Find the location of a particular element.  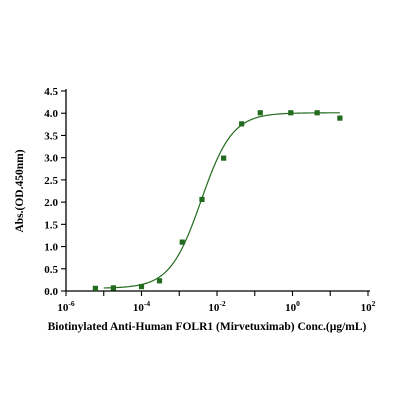

y-tick-label: 3.5 is located at coordinates (51, 136).